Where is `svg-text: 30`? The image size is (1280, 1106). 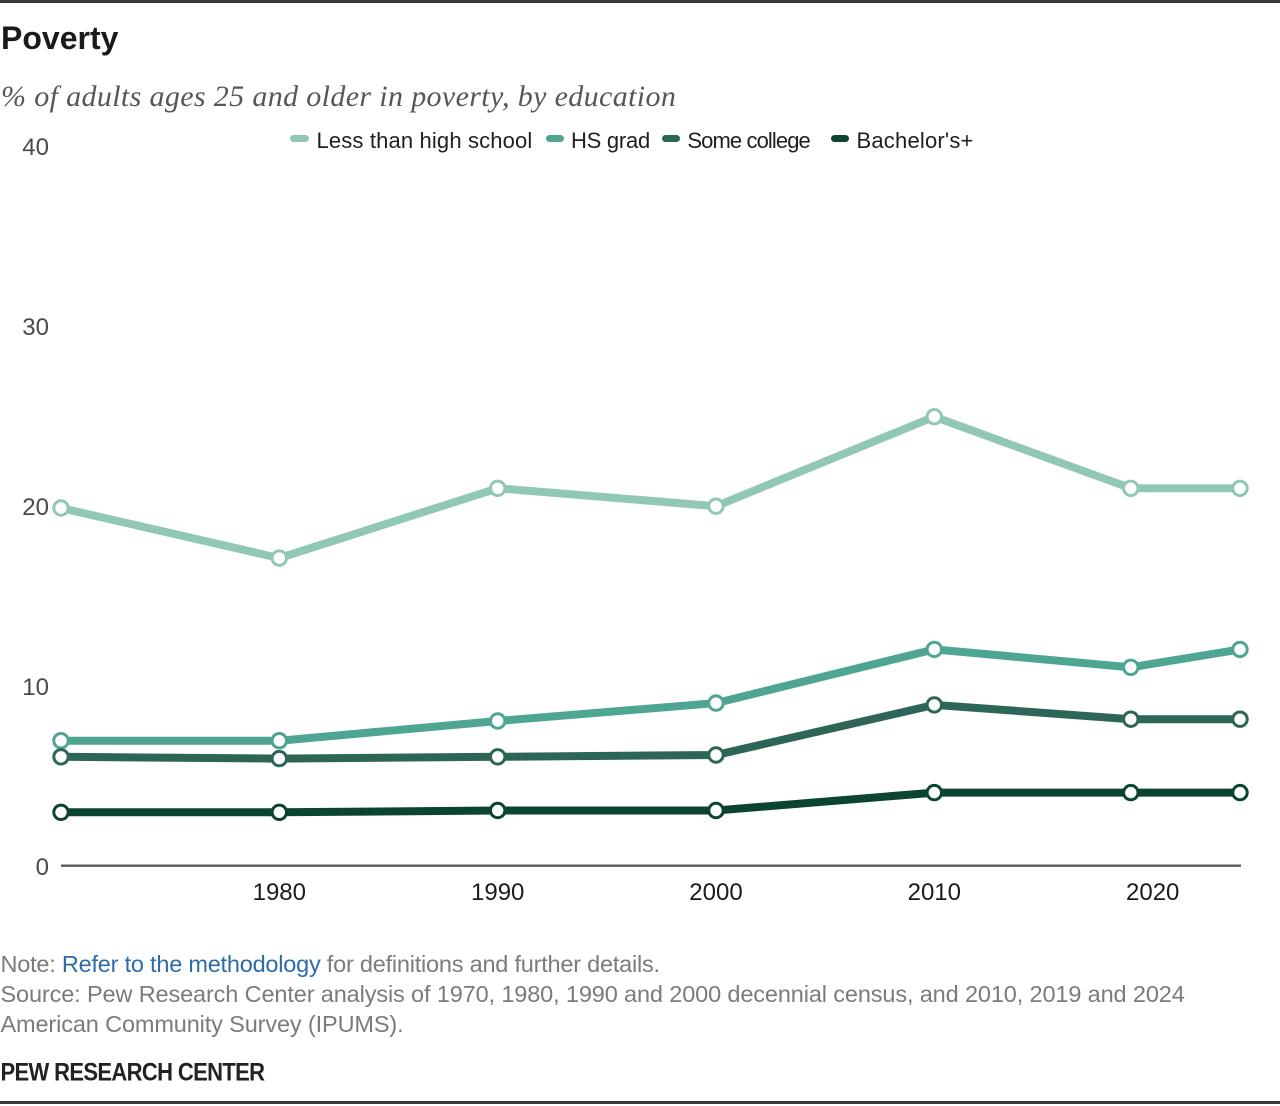 svg-text: 30 is located at coordinates (35, 327).